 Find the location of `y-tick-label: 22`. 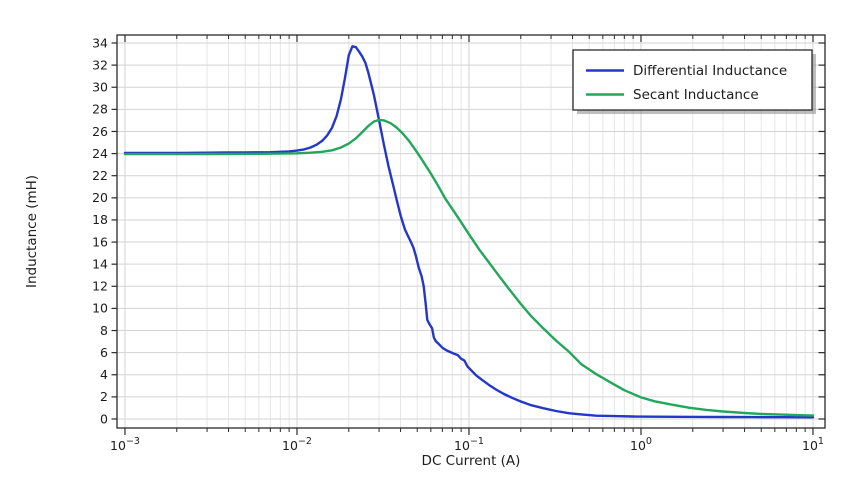

y-tick-label: 22 is located at coordinates (100, 175).